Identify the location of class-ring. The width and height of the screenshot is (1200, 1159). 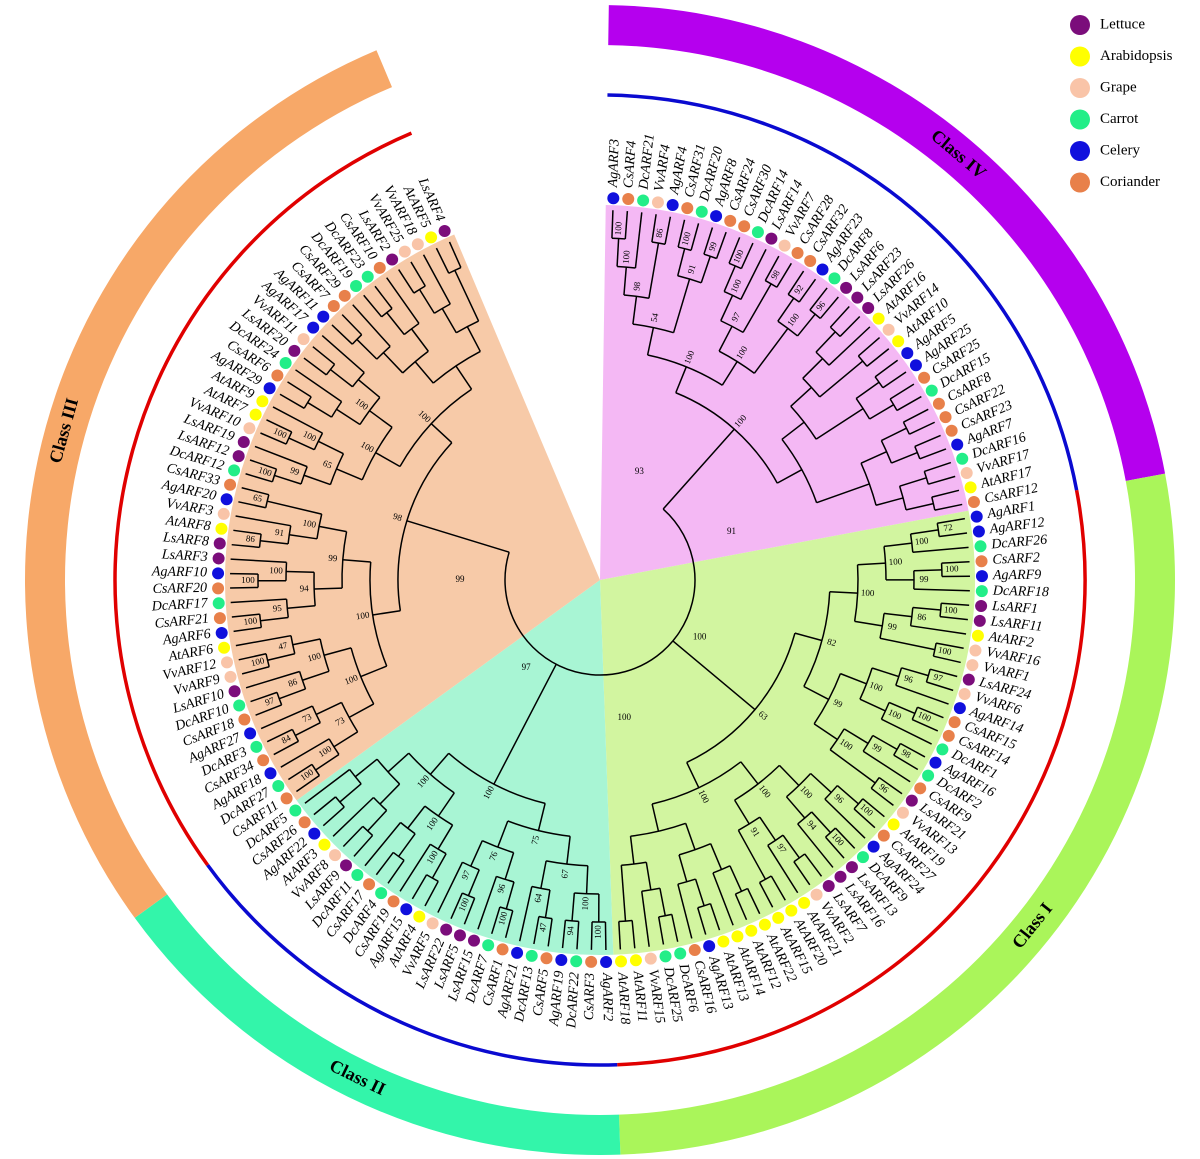
(412, 965).